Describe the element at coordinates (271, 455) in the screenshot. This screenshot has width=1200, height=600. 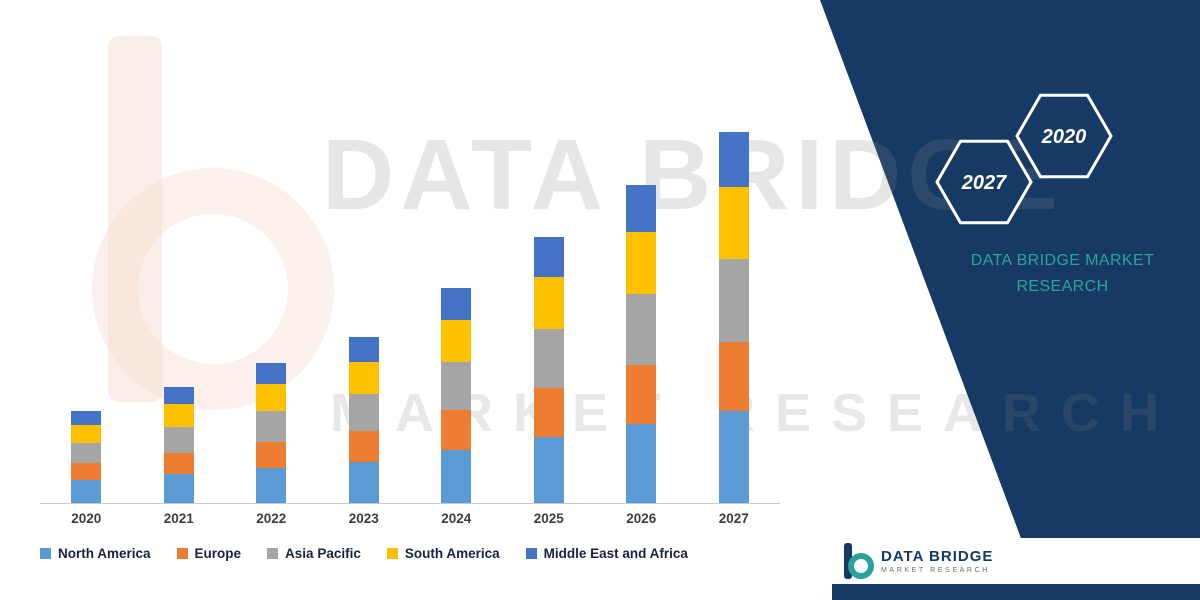
I see `bar-segment-2022-europe` at that location.